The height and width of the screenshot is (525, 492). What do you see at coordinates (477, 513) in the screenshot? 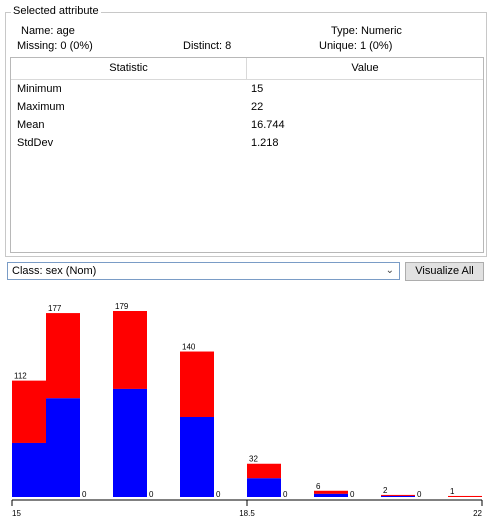
I see `x-tick-label: 22` at bounding box center [477, 513].